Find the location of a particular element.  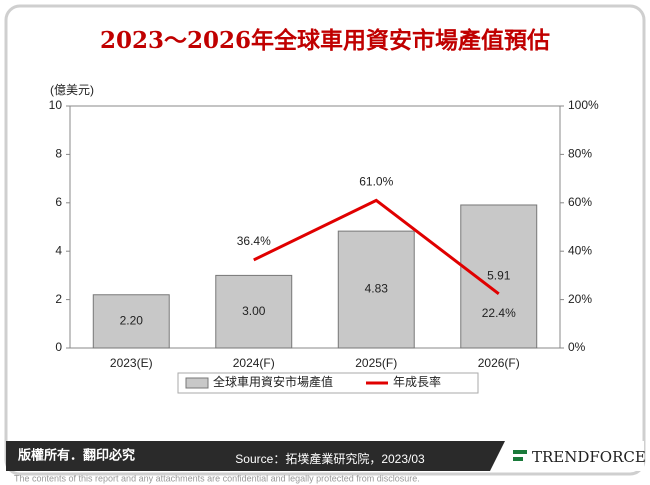

y2-tick-label: 0% is located at coordinates (577, 347).